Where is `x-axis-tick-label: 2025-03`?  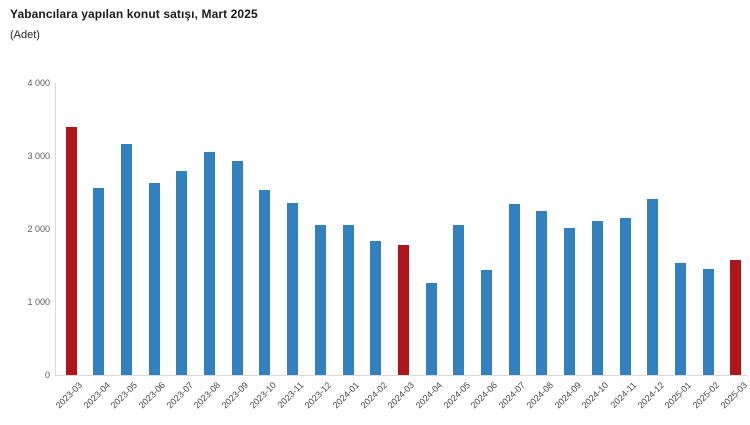
x-axis-tick-label: 2025-03 is located at coordinates (733, 395).